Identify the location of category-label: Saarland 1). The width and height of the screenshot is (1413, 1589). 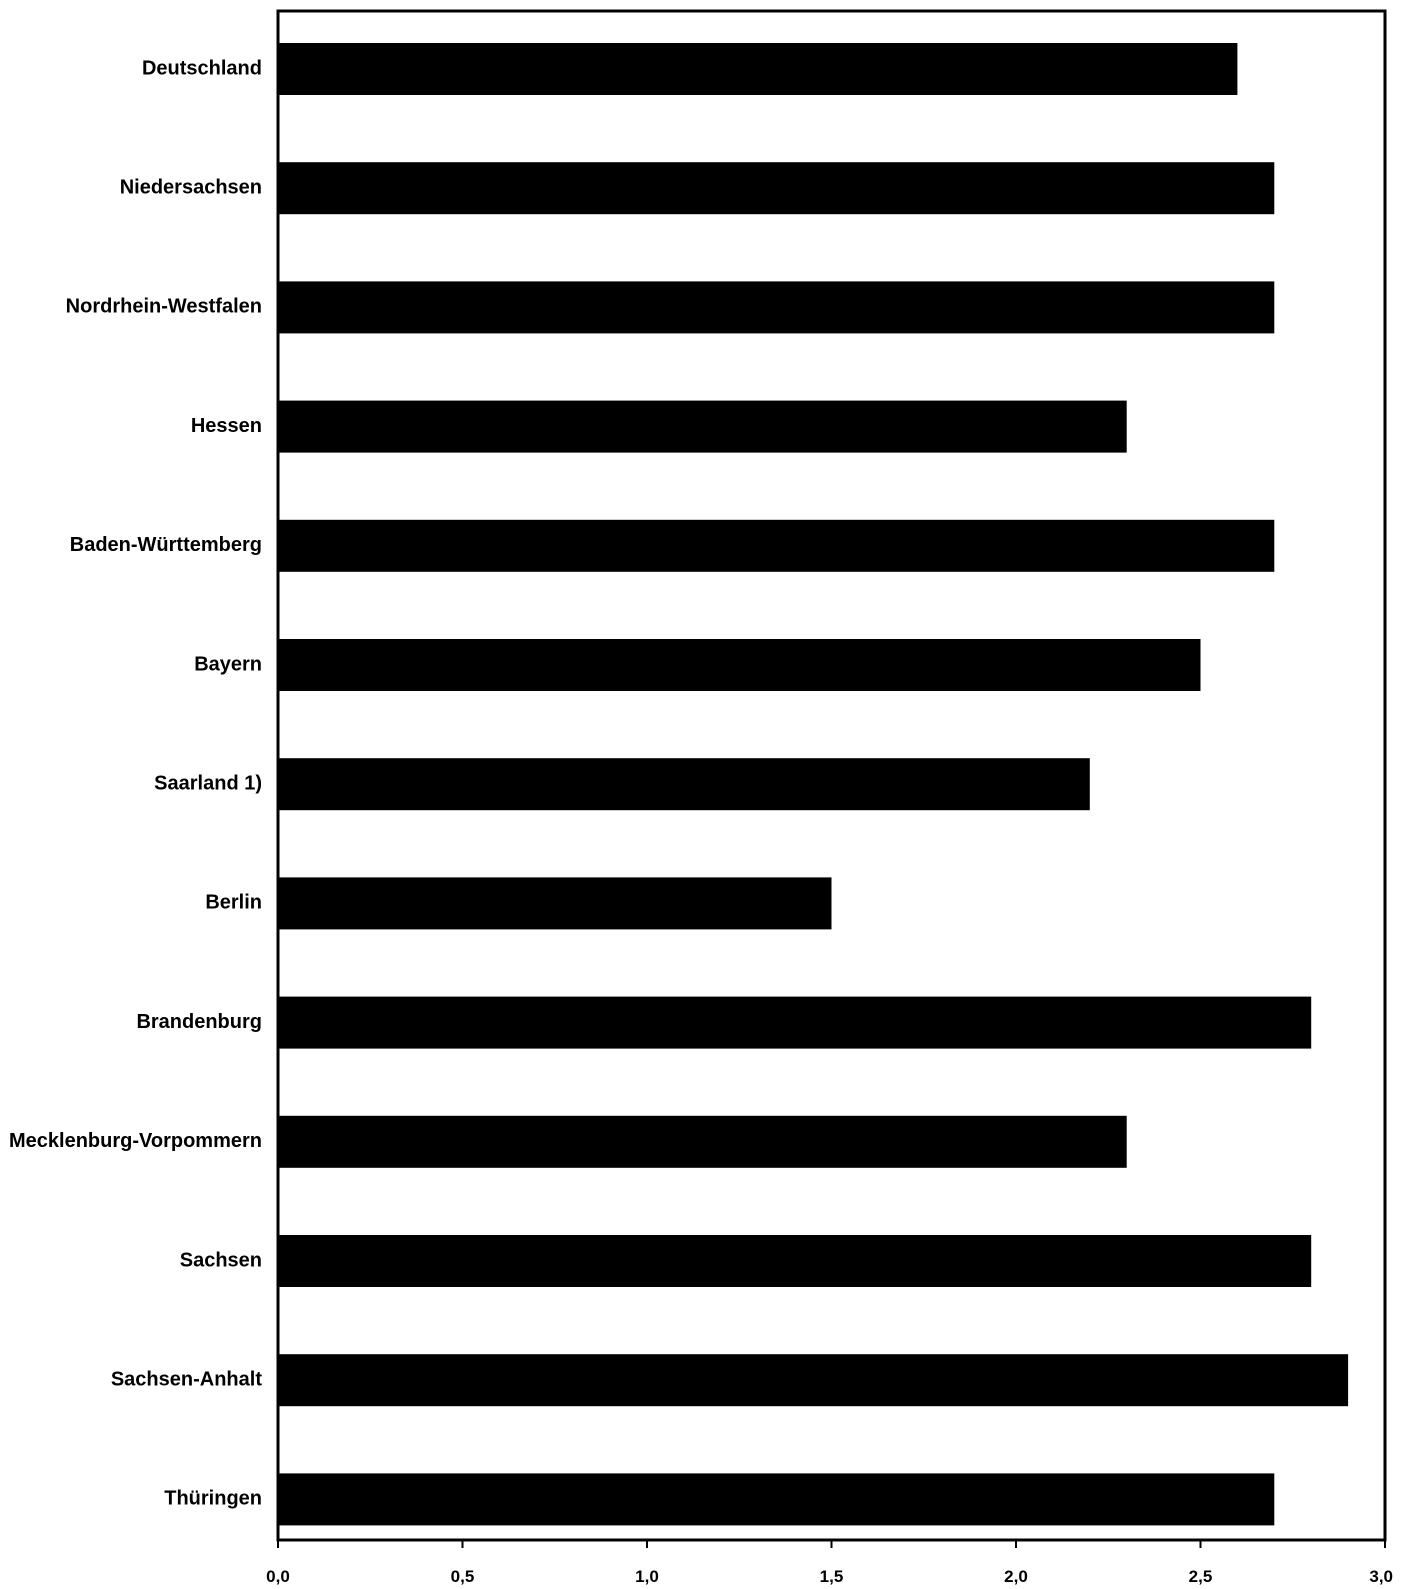
(208, 783).